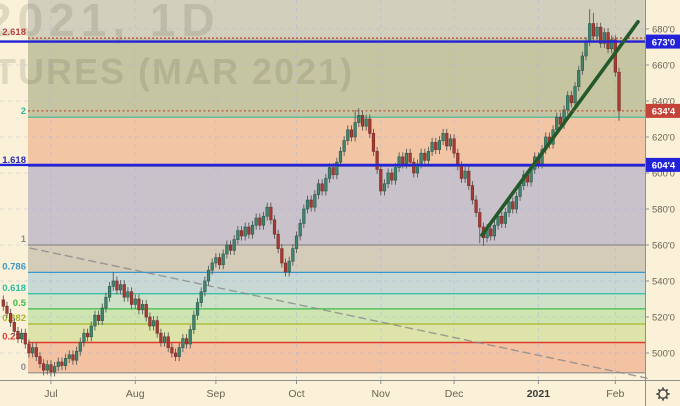  Describe the element at coordinates (664, 112) in the screenshot. I see `price-badge-label: 634'4` at that location.